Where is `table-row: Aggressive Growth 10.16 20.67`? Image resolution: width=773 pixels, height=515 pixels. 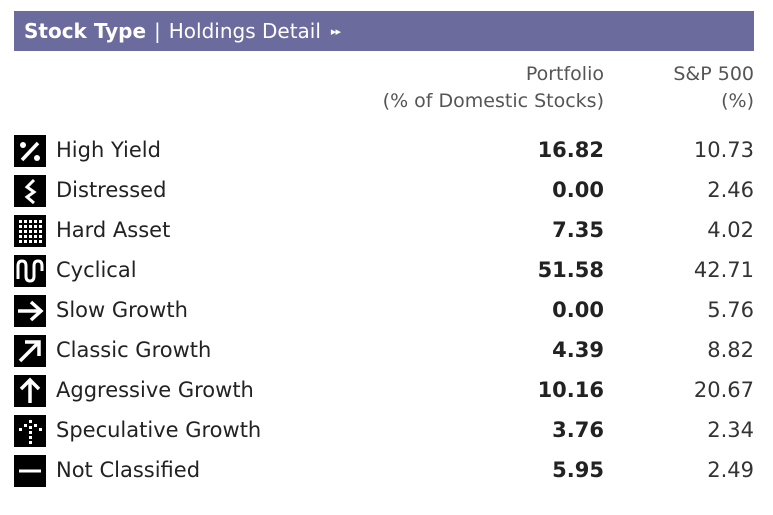
table-row: Aggressive Growth 10.16 20.67 is located at coordinates (384, 391).